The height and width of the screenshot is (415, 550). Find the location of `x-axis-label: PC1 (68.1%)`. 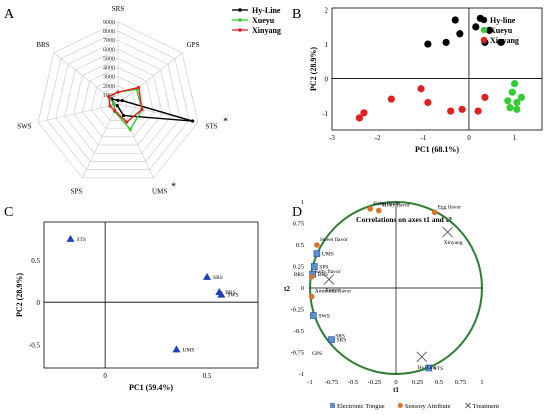

x-axis-label: PC1 (68.1%) is located at coordinates (437, 149).